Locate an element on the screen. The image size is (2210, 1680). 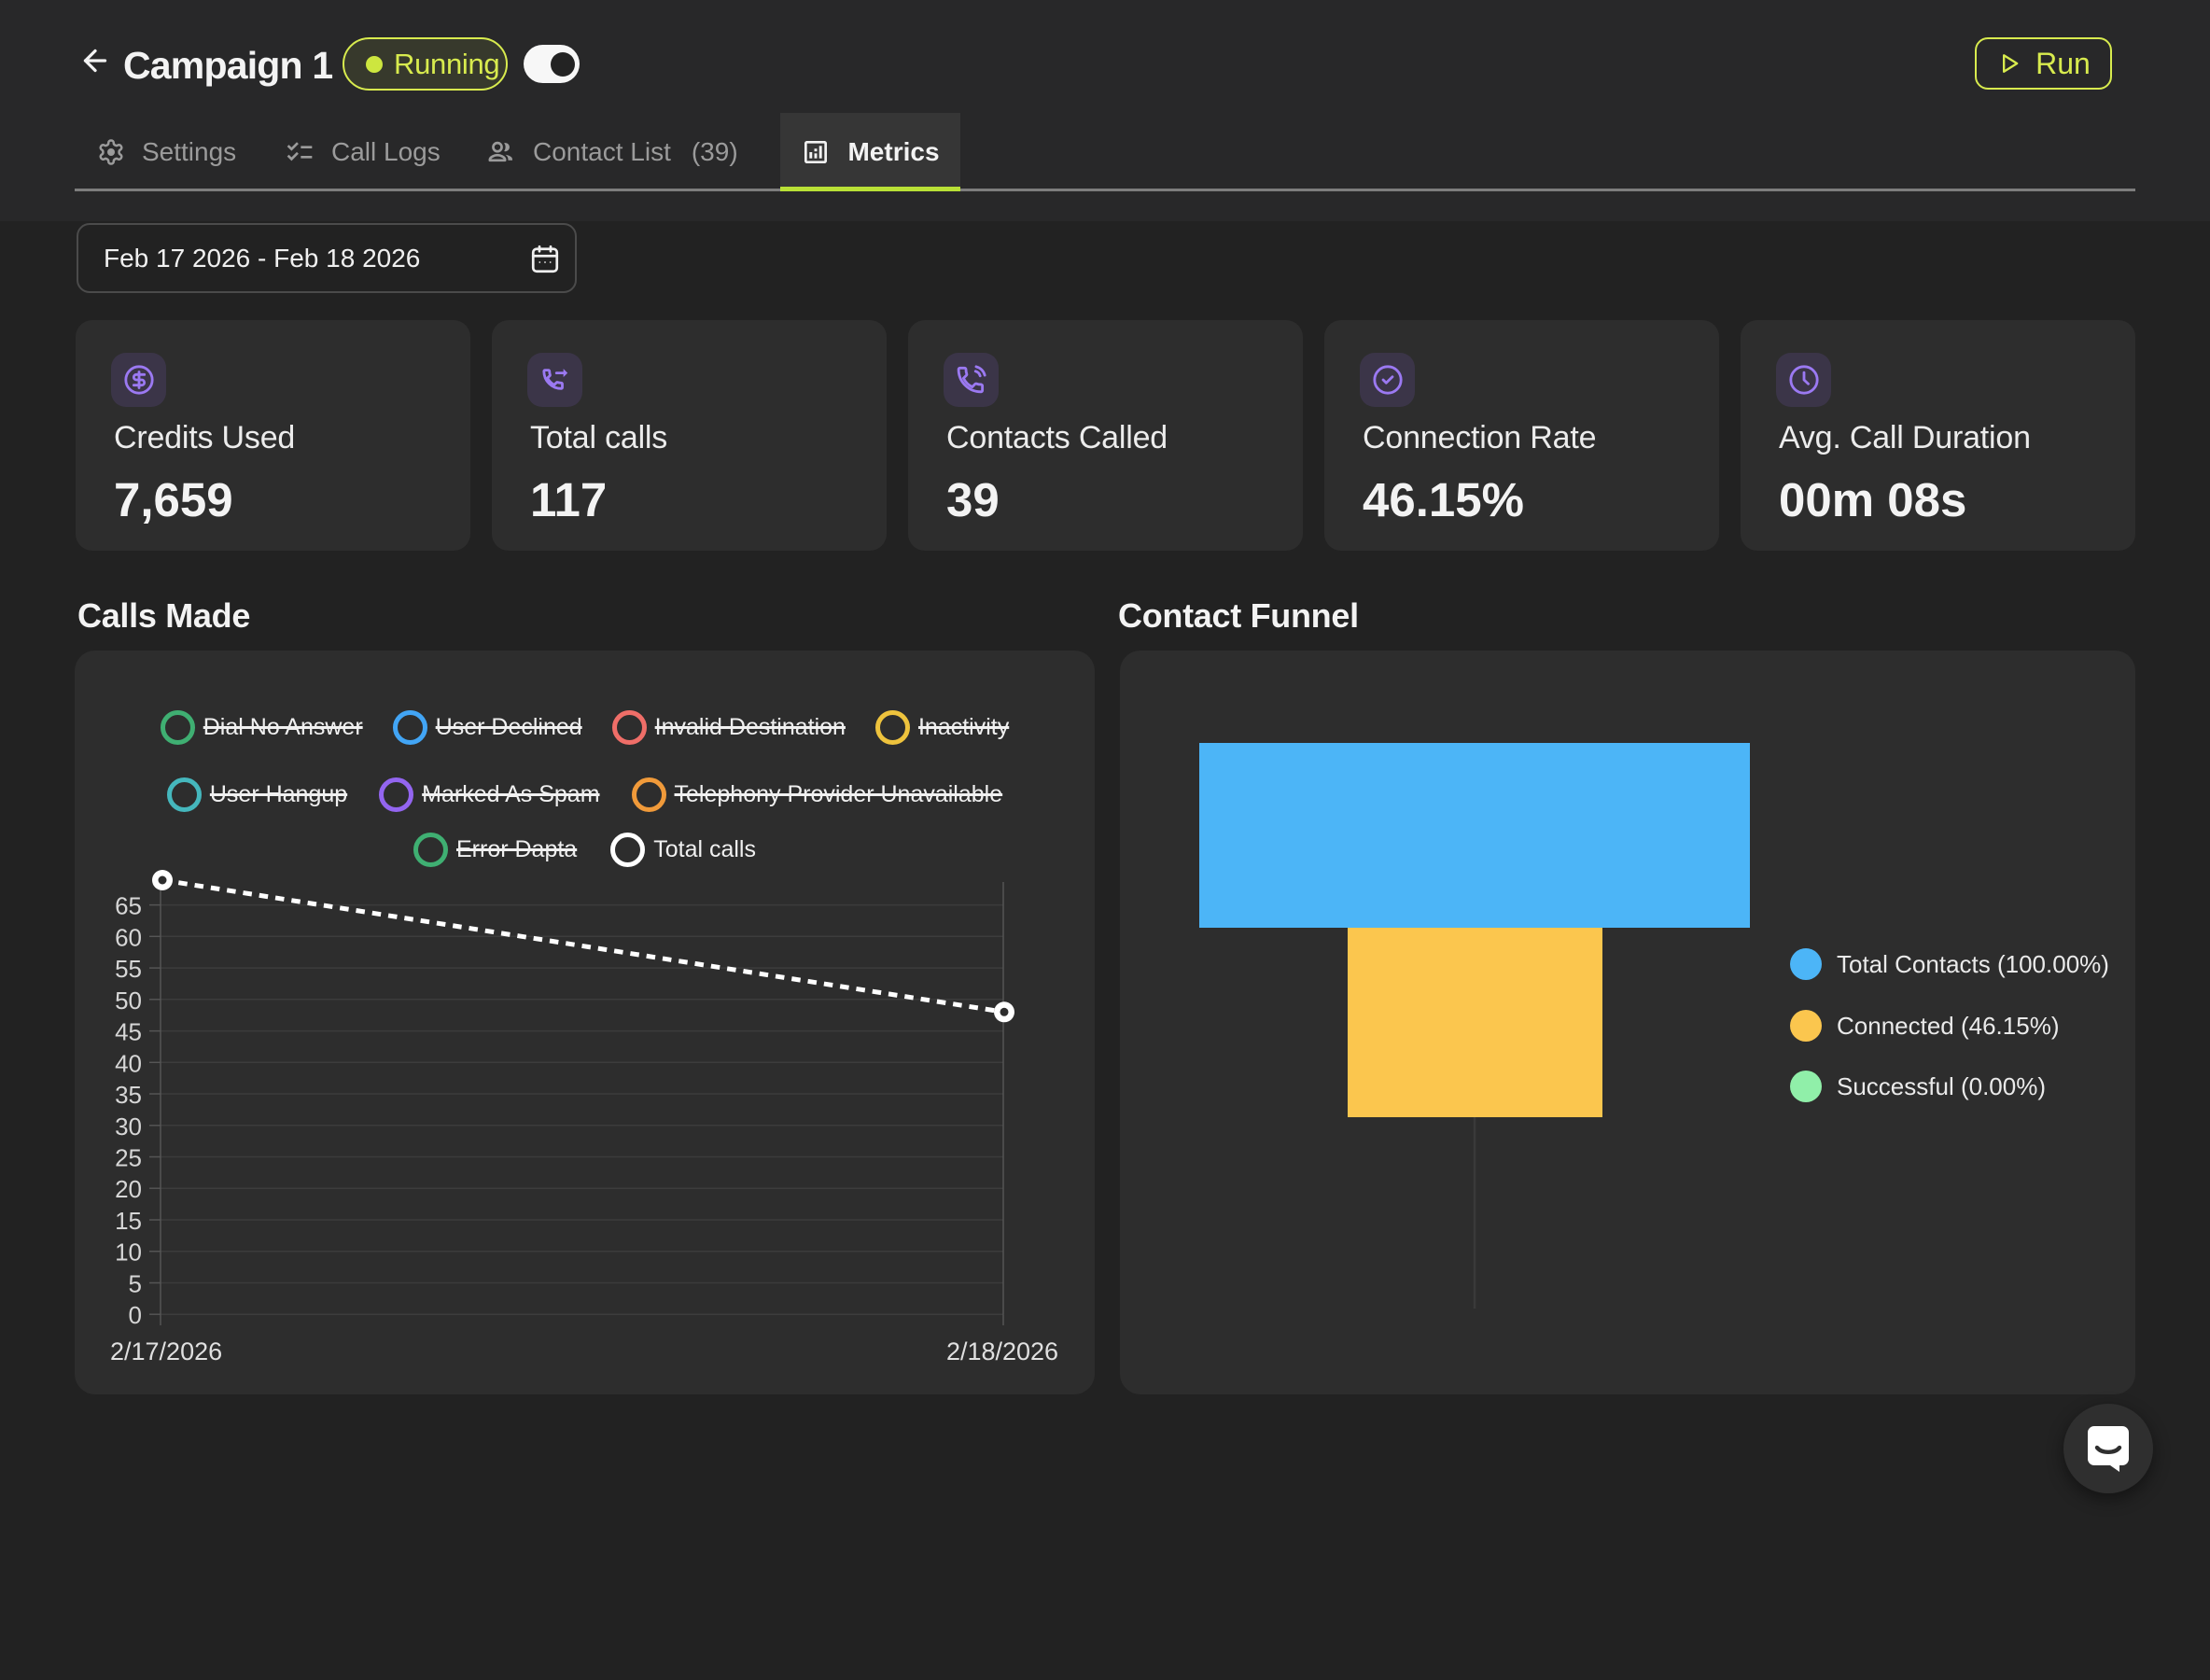
svg-text: 2/17/2026 is located at coordinates (166, 1351).